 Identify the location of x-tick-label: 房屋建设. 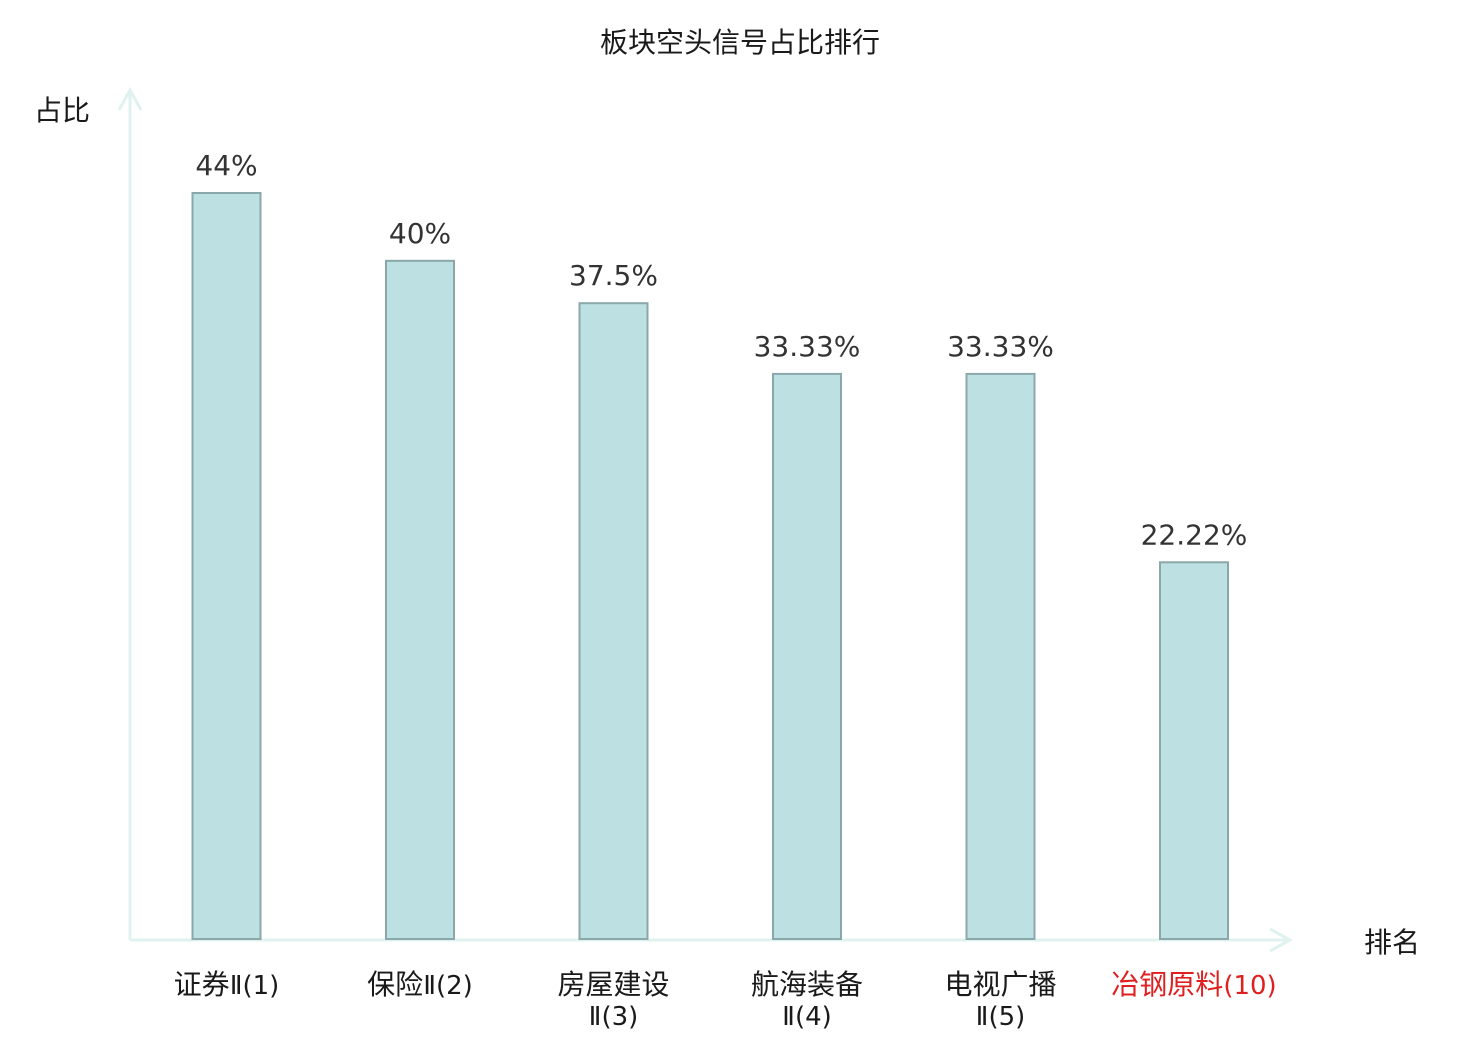
(613, 984).